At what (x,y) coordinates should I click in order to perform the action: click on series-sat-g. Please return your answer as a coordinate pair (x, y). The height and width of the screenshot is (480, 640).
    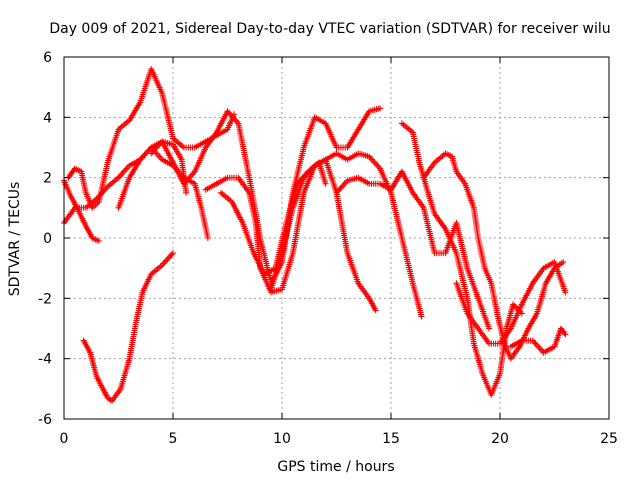
    Looking at the image, I should click on (290, 235).